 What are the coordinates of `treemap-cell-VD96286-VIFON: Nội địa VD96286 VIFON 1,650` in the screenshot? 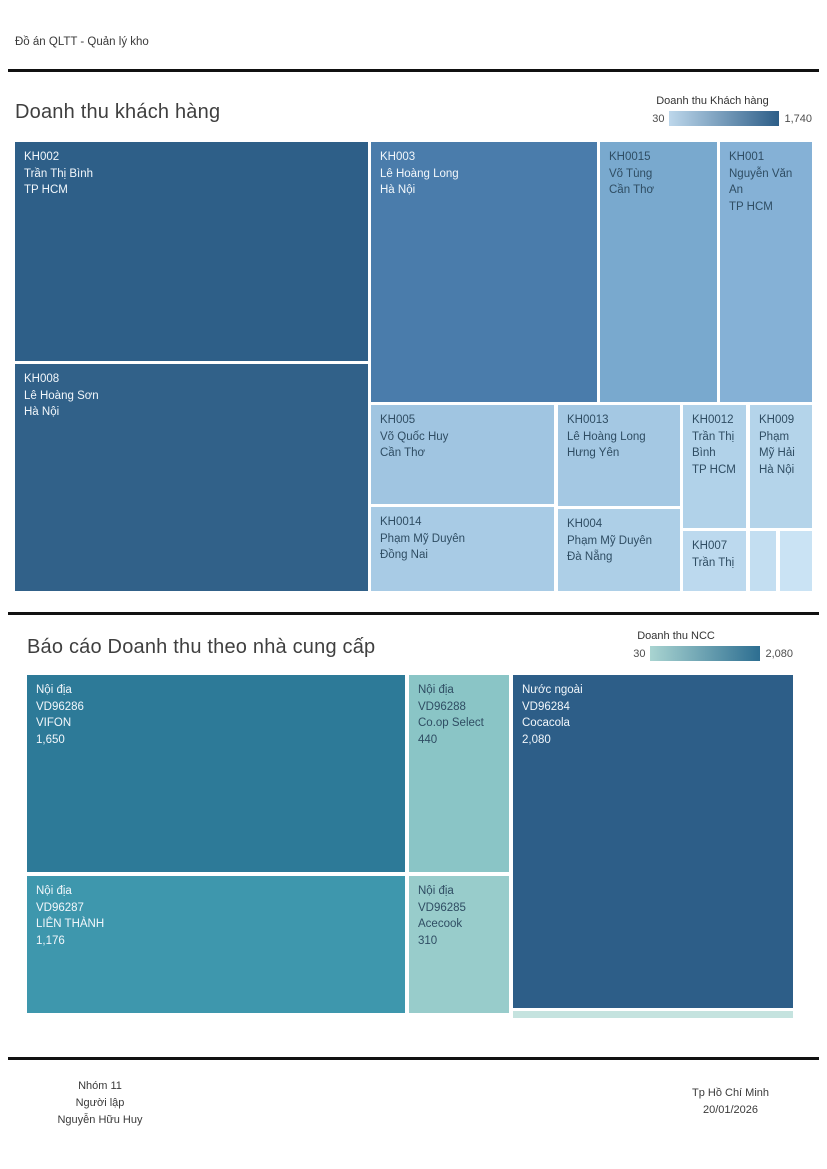 It's located at (216, 773).